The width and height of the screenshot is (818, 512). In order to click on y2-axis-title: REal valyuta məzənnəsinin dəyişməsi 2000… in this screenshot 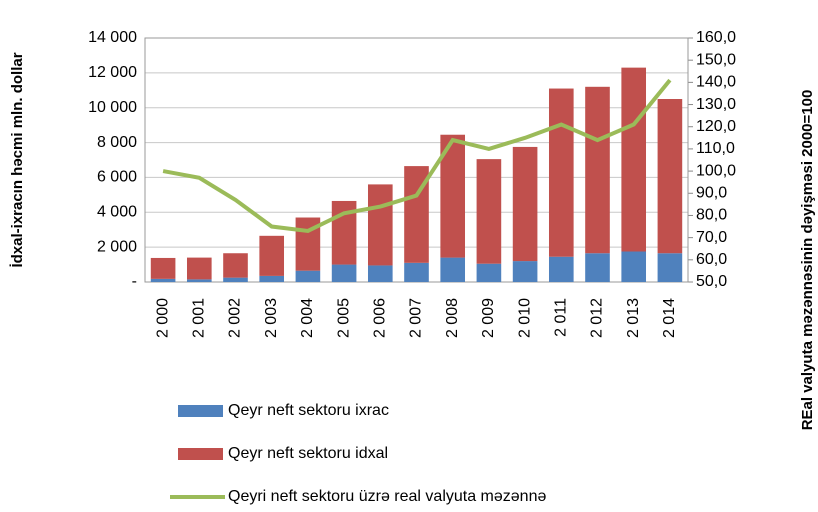, I will do `click(807, 260)`.